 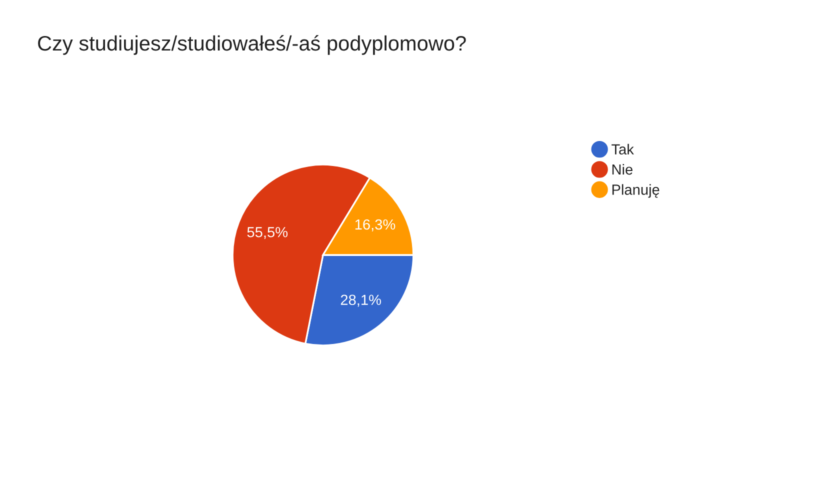 I want to click on data-label: 28,1%, so click(x=361, y=300).